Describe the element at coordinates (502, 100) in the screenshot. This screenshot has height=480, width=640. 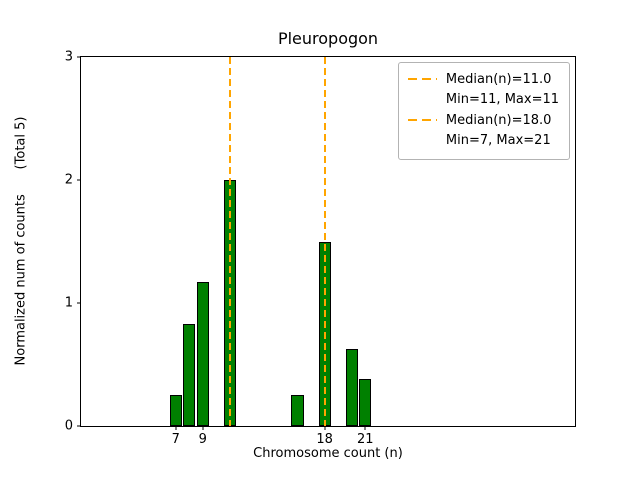
I see `legend-line2: Min=11, Max=11` at that location.